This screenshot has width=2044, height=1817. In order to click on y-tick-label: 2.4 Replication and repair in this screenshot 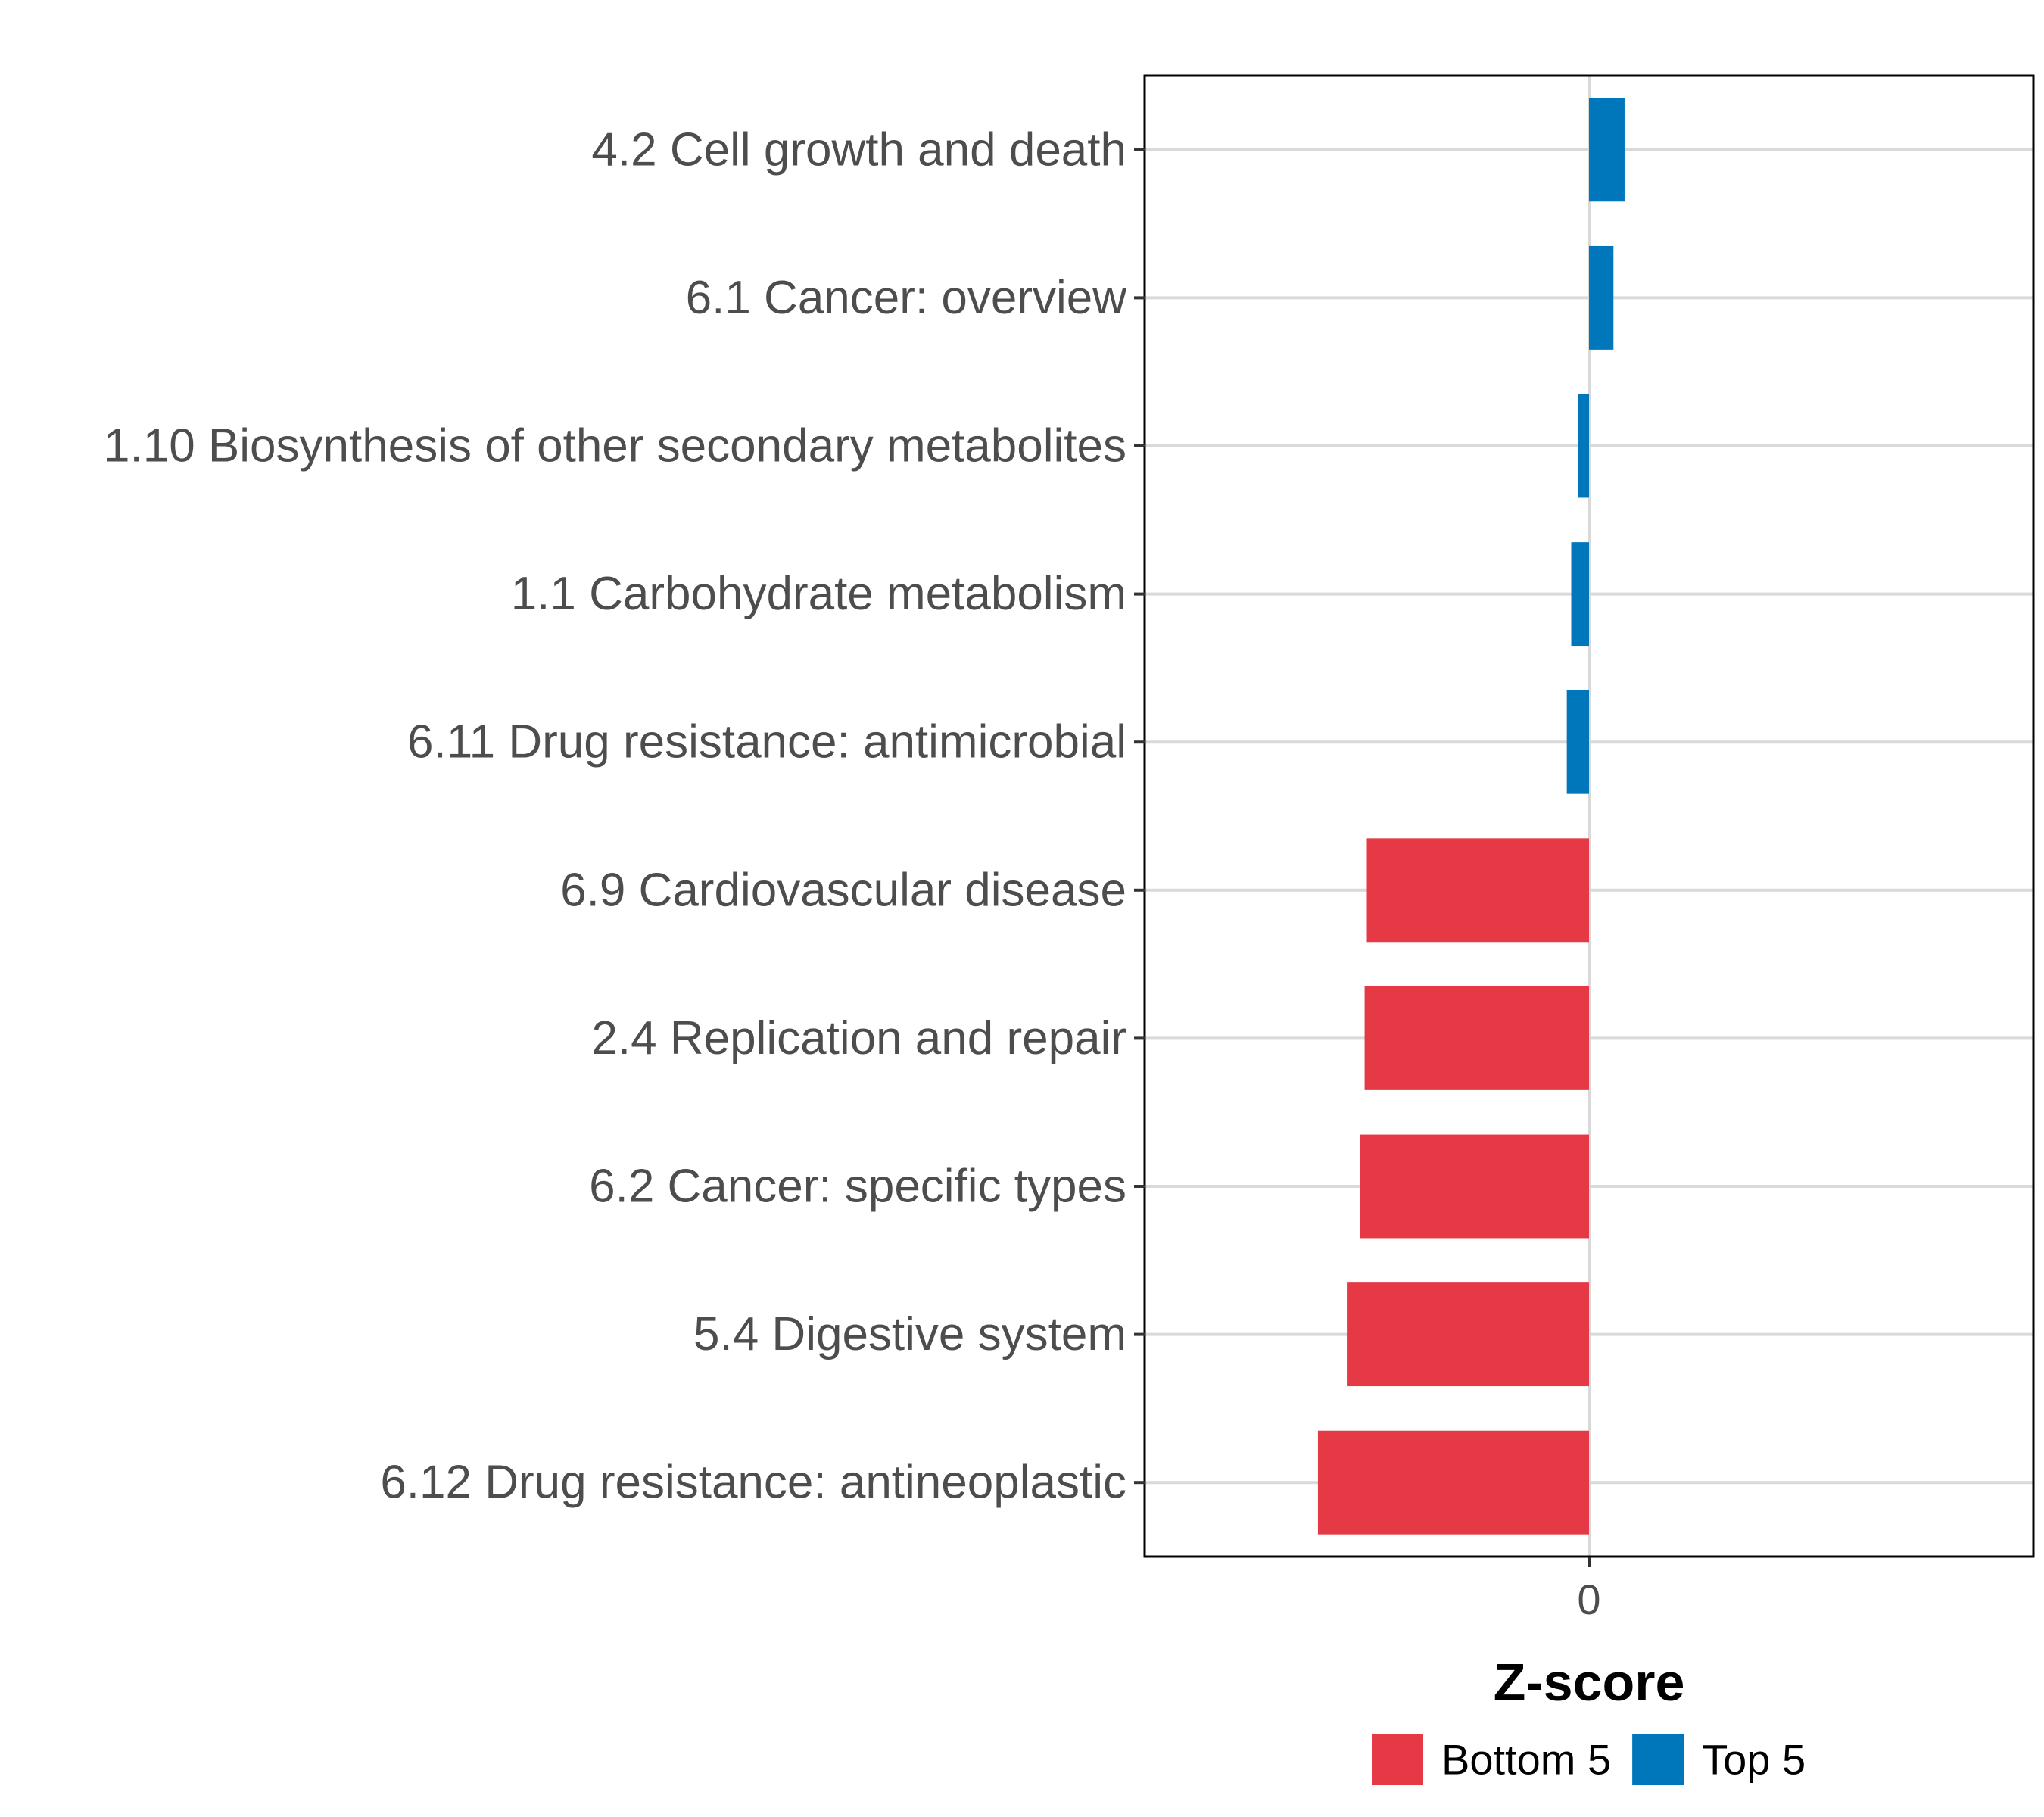, I will do `click(859, 1038)`.